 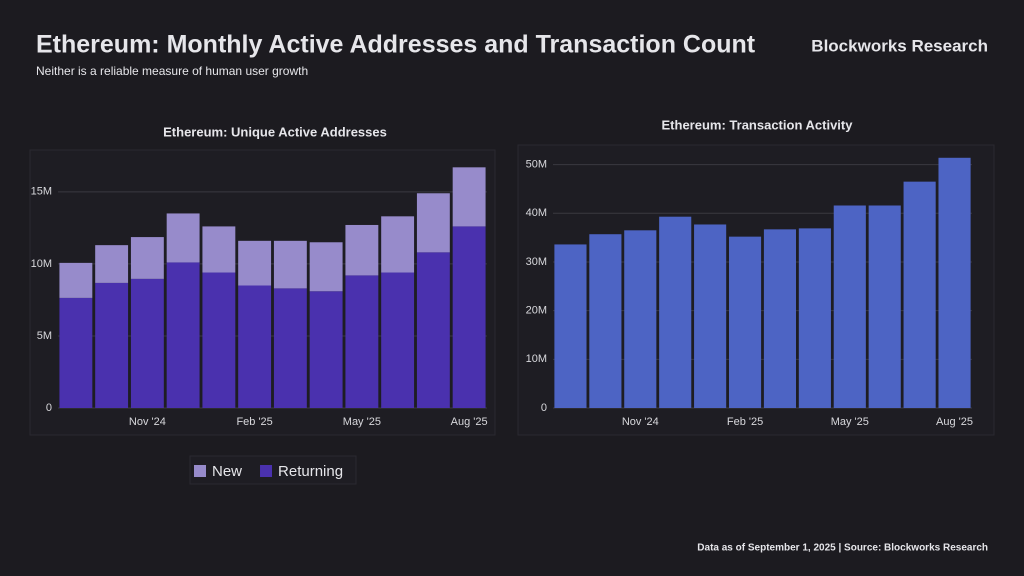 I want to click on y-tick-label: 15M, so click(x=41, y=192).